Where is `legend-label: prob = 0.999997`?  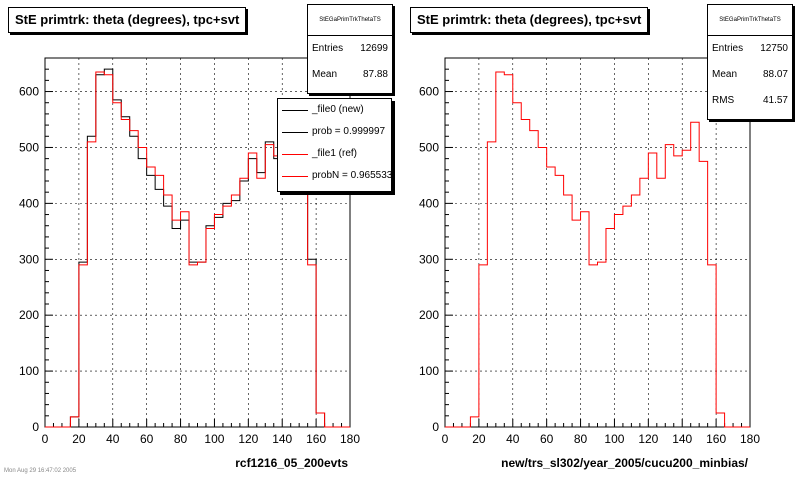
legend-label: prob = 0.999997 is located at coordinates (349, 131).